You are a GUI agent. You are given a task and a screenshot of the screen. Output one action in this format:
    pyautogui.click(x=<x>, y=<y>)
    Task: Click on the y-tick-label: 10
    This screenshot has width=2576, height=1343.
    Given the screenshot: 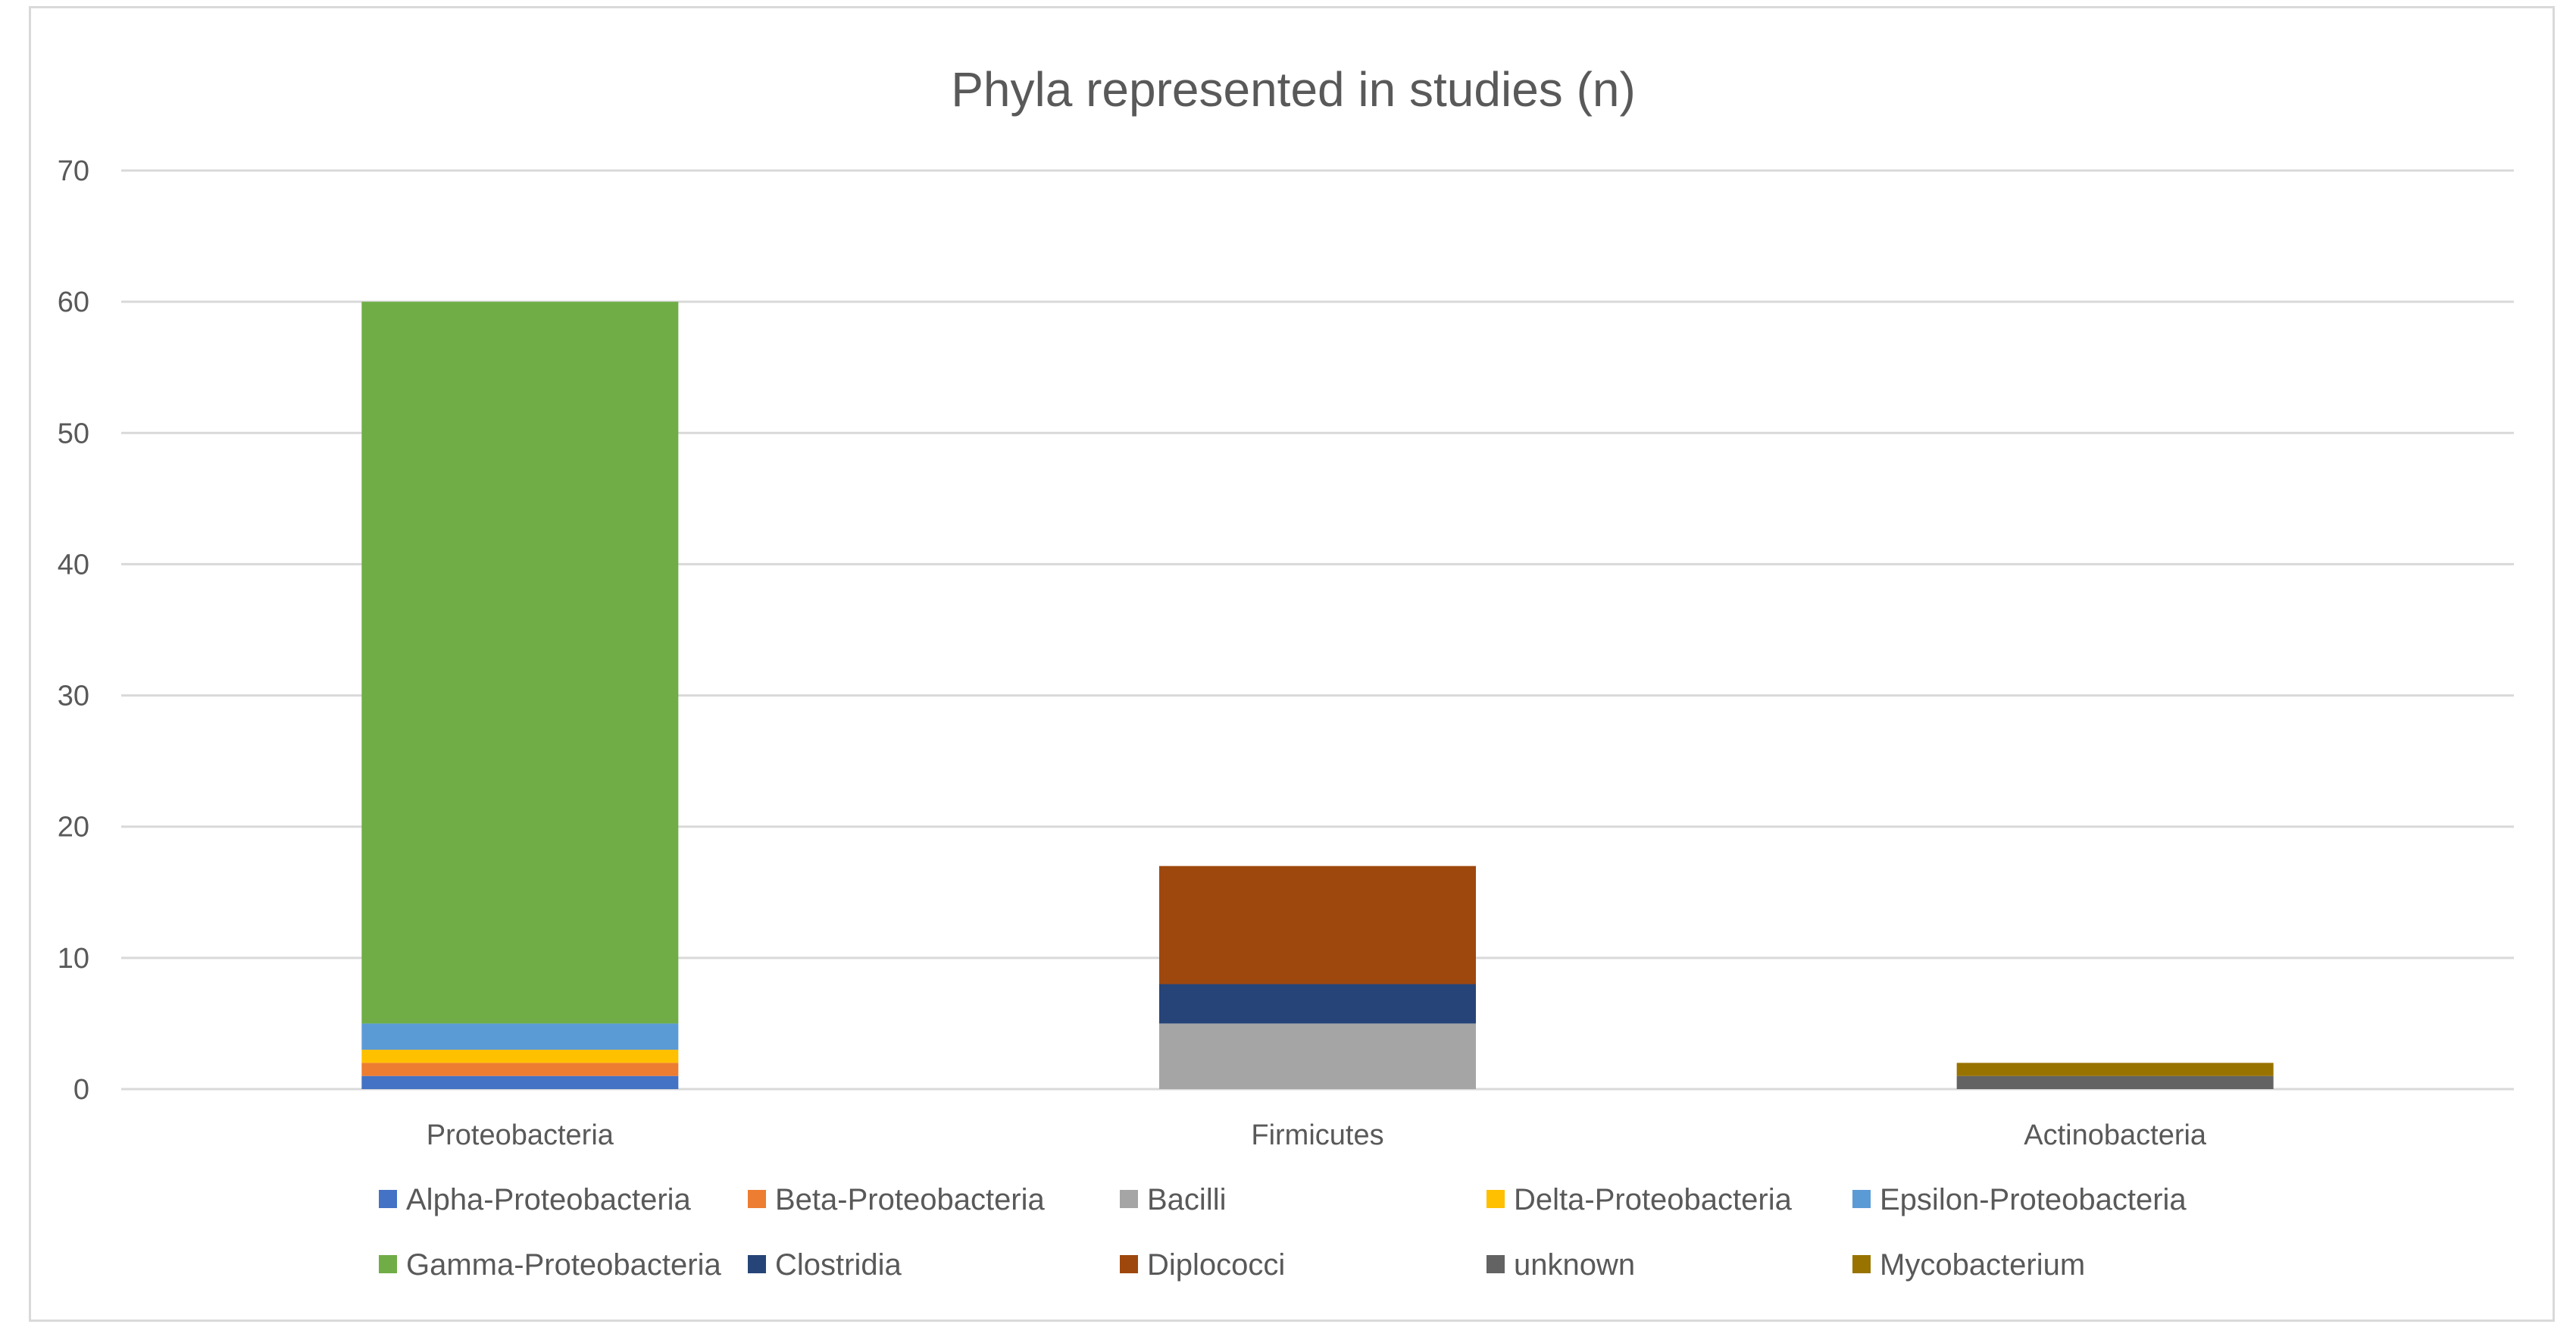 What is the action you would take?
    pyautogui.click(x=73, y=959)
    